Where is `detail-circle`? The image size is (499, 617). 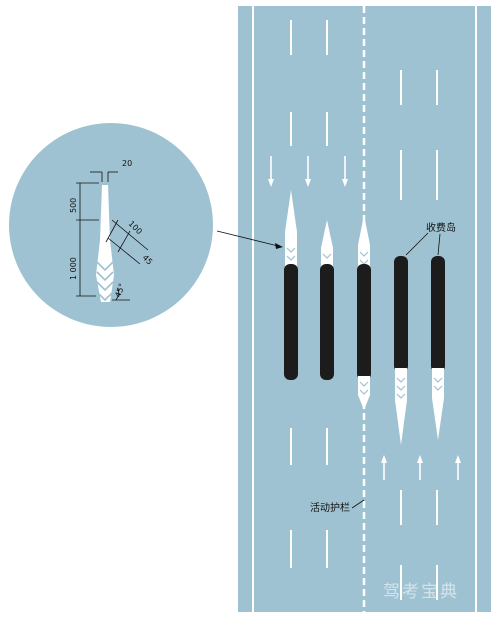
detail-circle is located at coordinates (111, 225).